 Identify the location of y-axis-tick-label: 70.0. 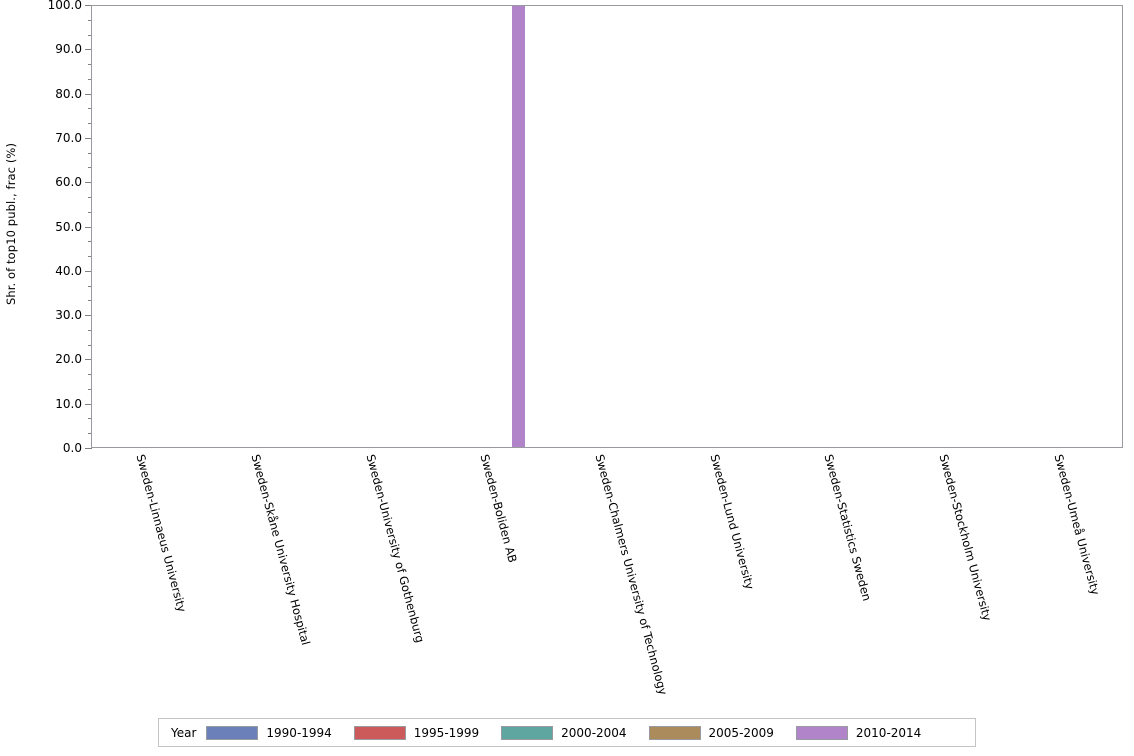
(68, 137).